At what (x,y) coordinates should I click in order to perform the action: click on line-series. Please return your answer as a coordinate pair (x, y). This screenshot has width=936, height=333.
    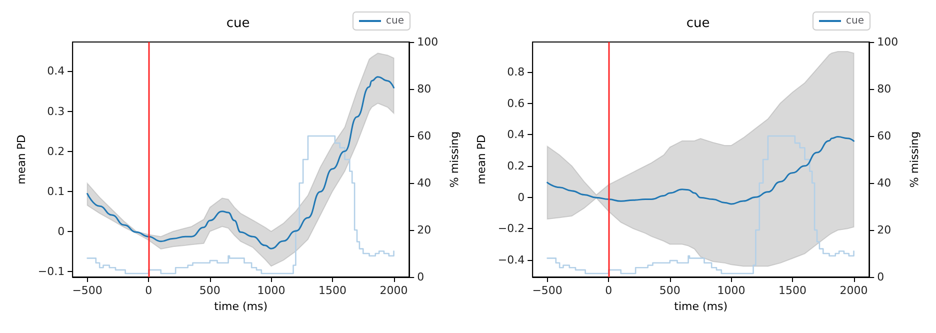
    Looking at the image, I should click on (700, 170).